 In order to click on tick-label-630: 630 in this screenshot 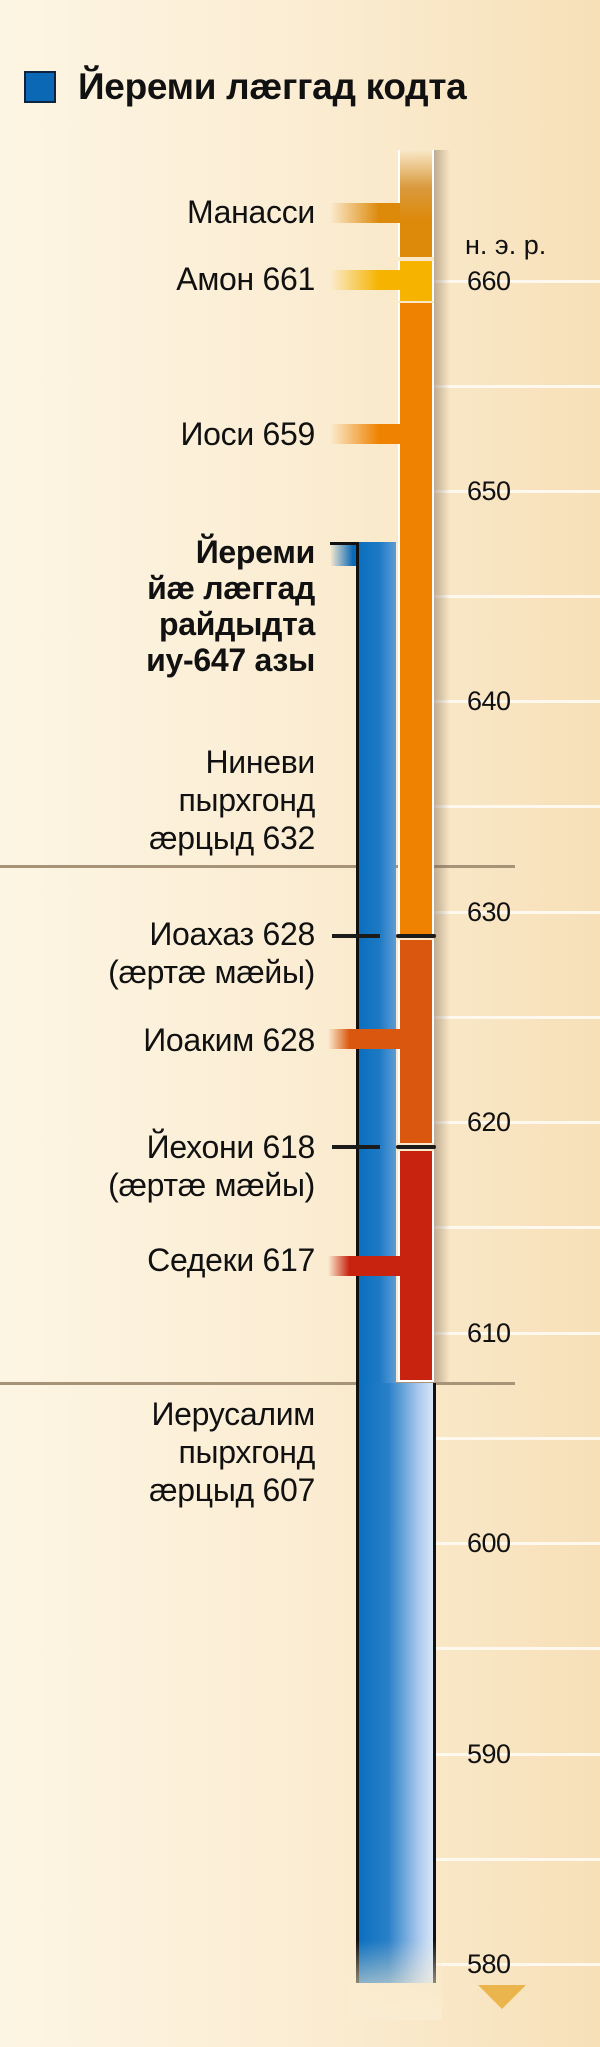, I will do `click(489, 912)`.